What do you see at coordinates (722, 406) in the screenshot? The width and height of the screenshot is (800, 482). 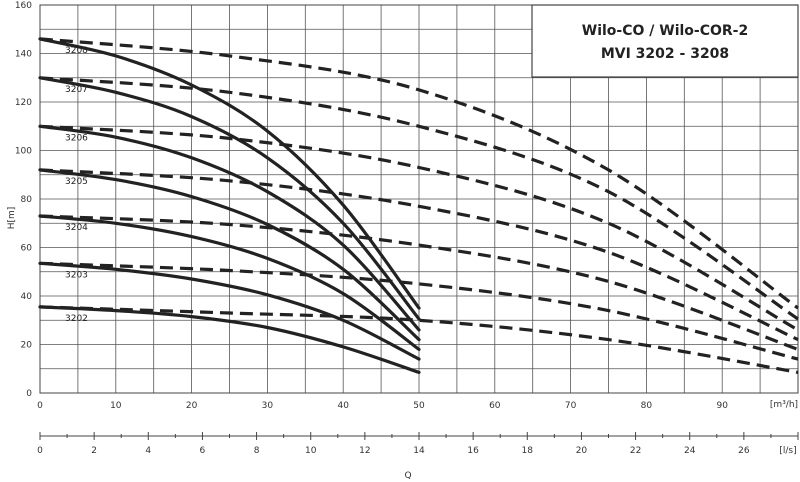 I see `x-tick-label: 90` at bounding box center [722, 406].